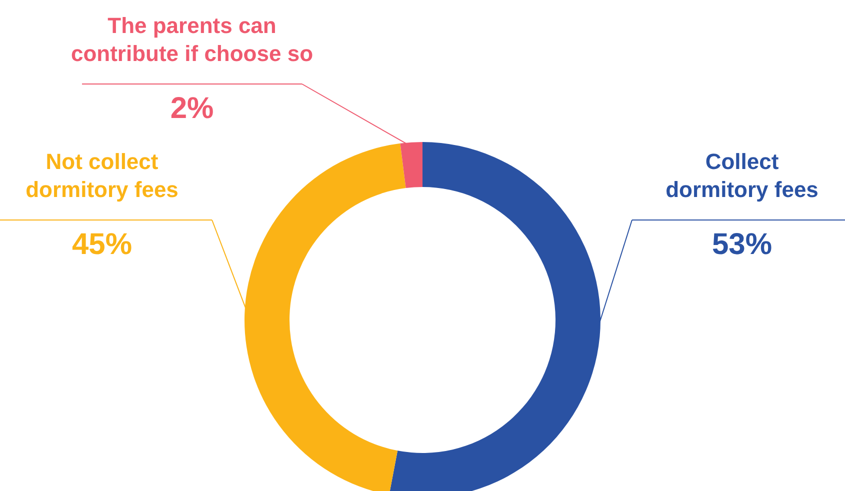 Image resolution: width=845 pixels, height=491 pixels. What do you see at coordinates (102, 244) in the screenshot?
I see `data-label: 45%` at bounding box center [102, 244].